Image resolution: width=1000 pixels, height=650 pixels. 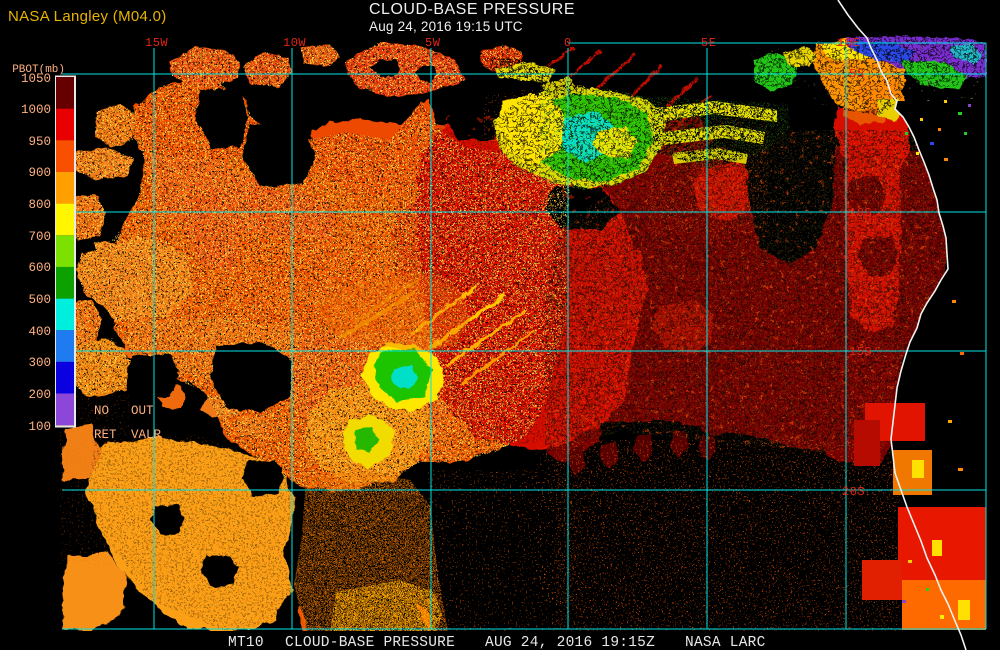 What do you see at coordinates (39, 173) in the screenshot?
I see `svg-text: 900` at bounding box center [39, 173].